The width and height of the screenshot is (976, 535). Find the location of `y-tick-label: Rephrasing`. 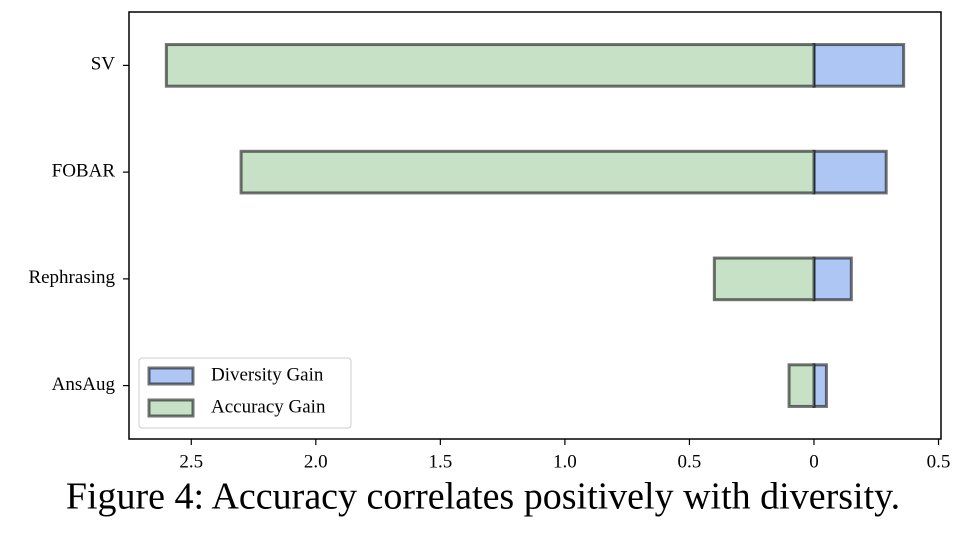

y-tick-label: Rephrasing is located at coordinates (71, 277).